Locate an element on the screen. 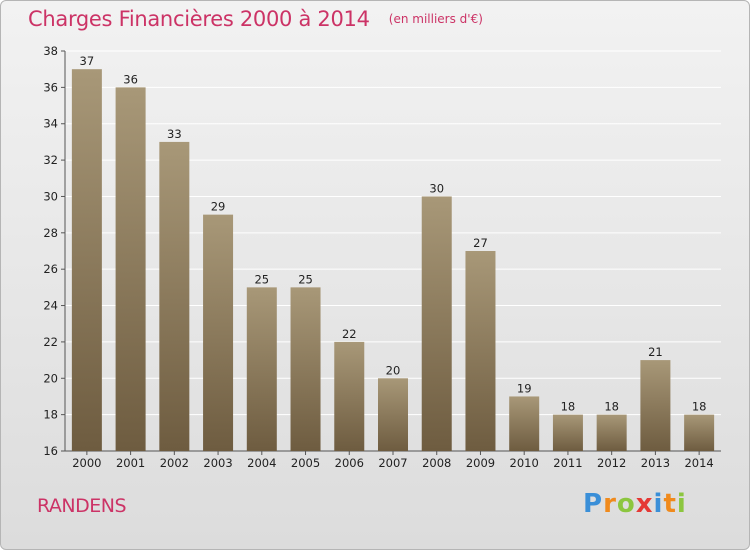 Image resolution: width=750 pixels, height=550 pixels. y-tick-label: 30 is located at coordinates (50, 196).